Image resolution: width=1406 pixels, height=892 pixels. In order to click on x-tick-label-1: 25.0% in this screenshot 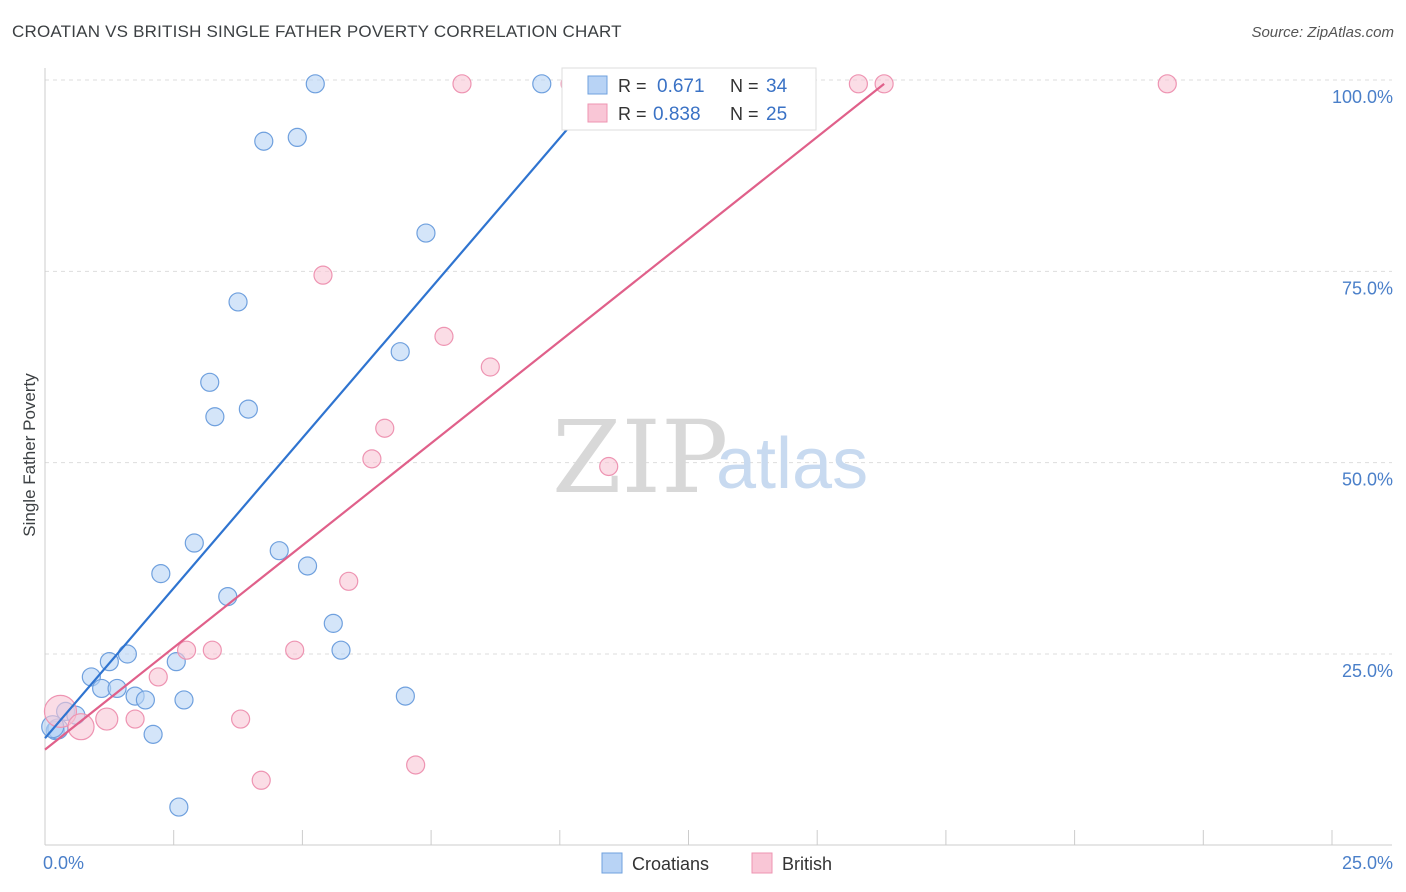, I will do `click(1367, 863)`.